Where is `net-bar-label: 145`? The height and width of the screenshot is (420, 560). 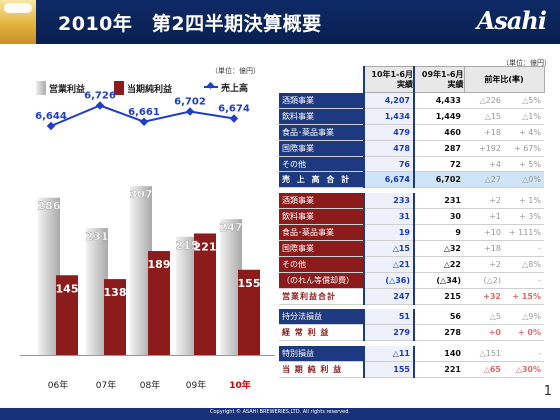 net-bar-label: 145 is located at coordinates (67, 288).